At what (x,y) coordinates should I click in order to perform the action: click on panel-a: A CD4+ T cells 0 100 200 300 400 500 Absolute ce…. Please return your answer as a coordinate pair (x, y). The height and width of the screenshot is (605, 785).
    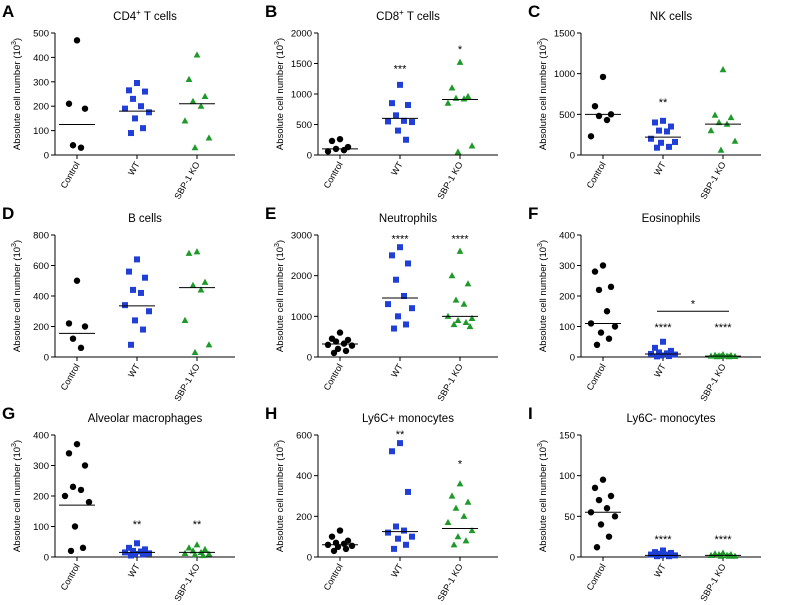
    Looking at the image, I should click on (118, 101).